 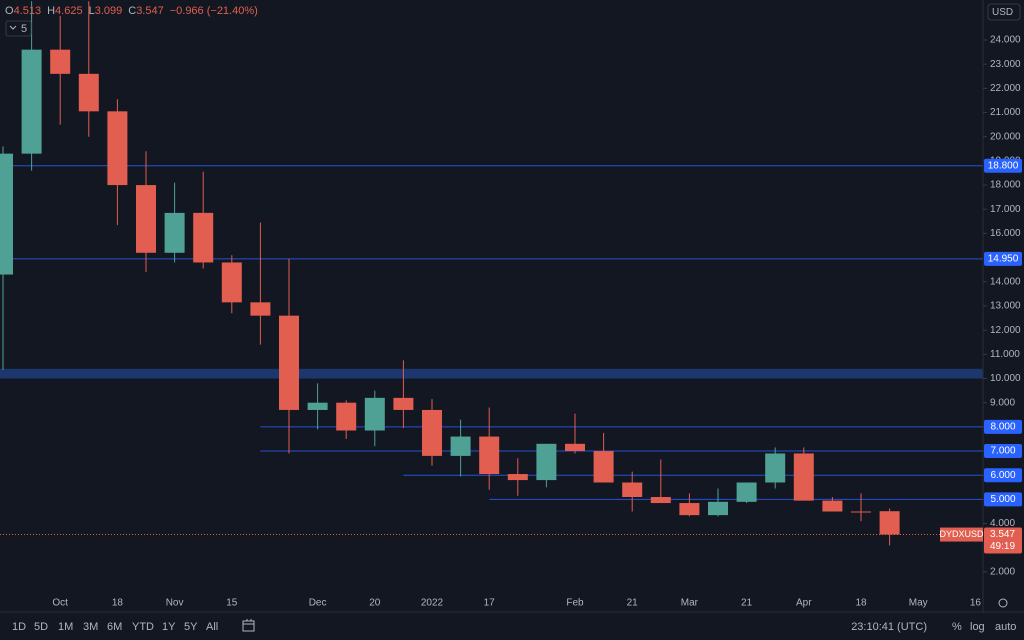 I want to click on y-tick-label: 20.000, so click(x=1005, y=136).